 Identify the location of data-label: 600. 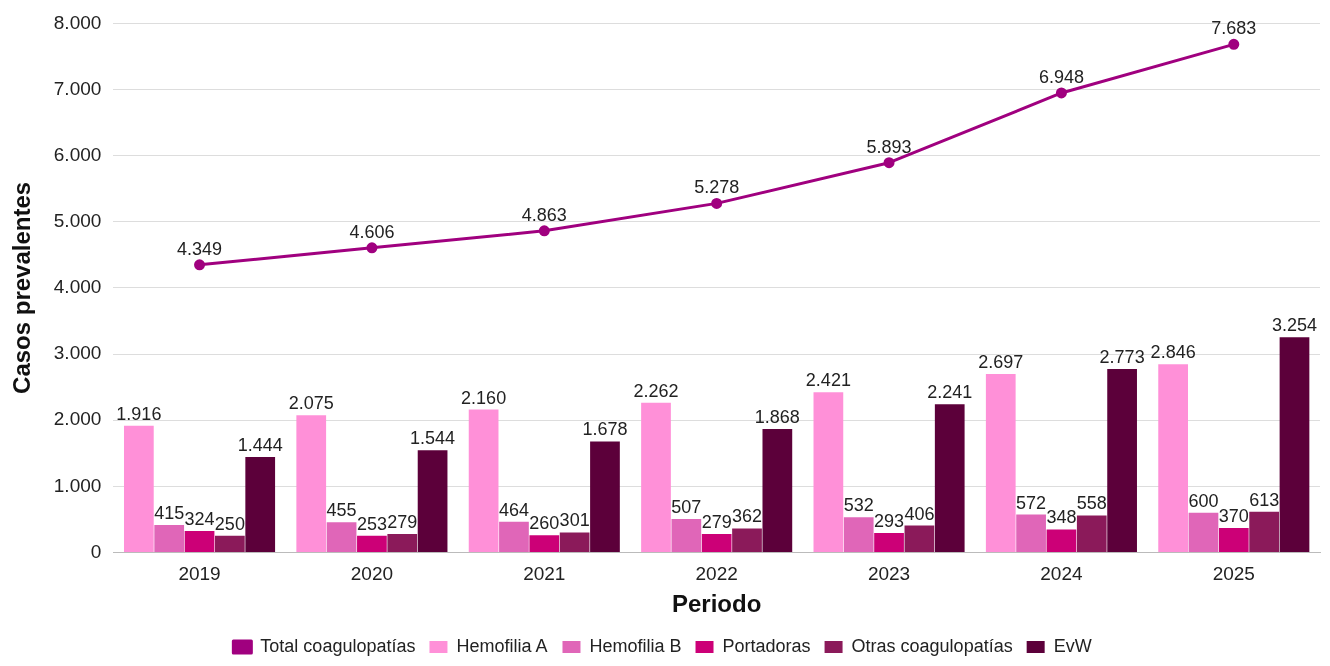
(1203, 500).